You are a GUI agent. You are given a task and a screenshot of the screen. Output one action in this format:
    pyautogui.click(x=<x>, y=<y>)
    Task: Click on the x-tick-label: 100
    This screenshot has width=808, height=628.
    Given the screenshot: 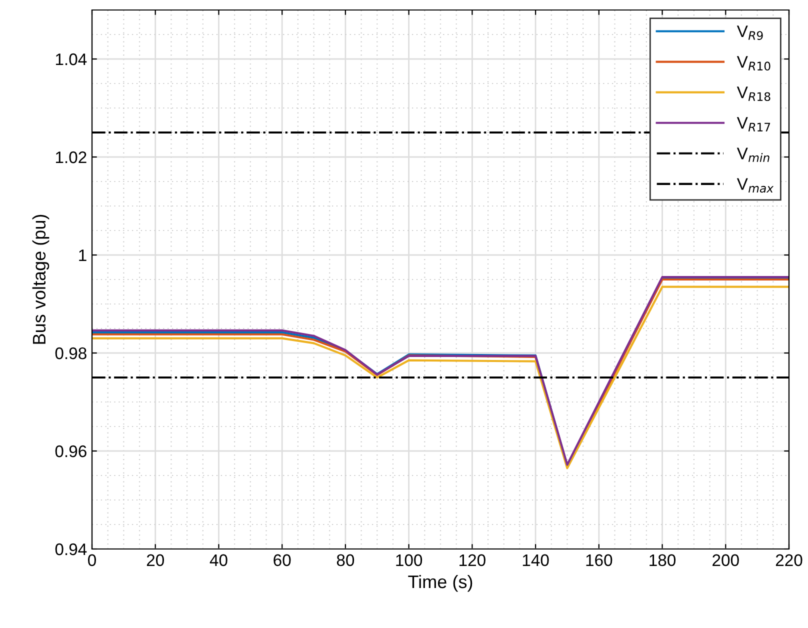 What is the action you would take?
    pyautogui.click(x=409, y=560)
    